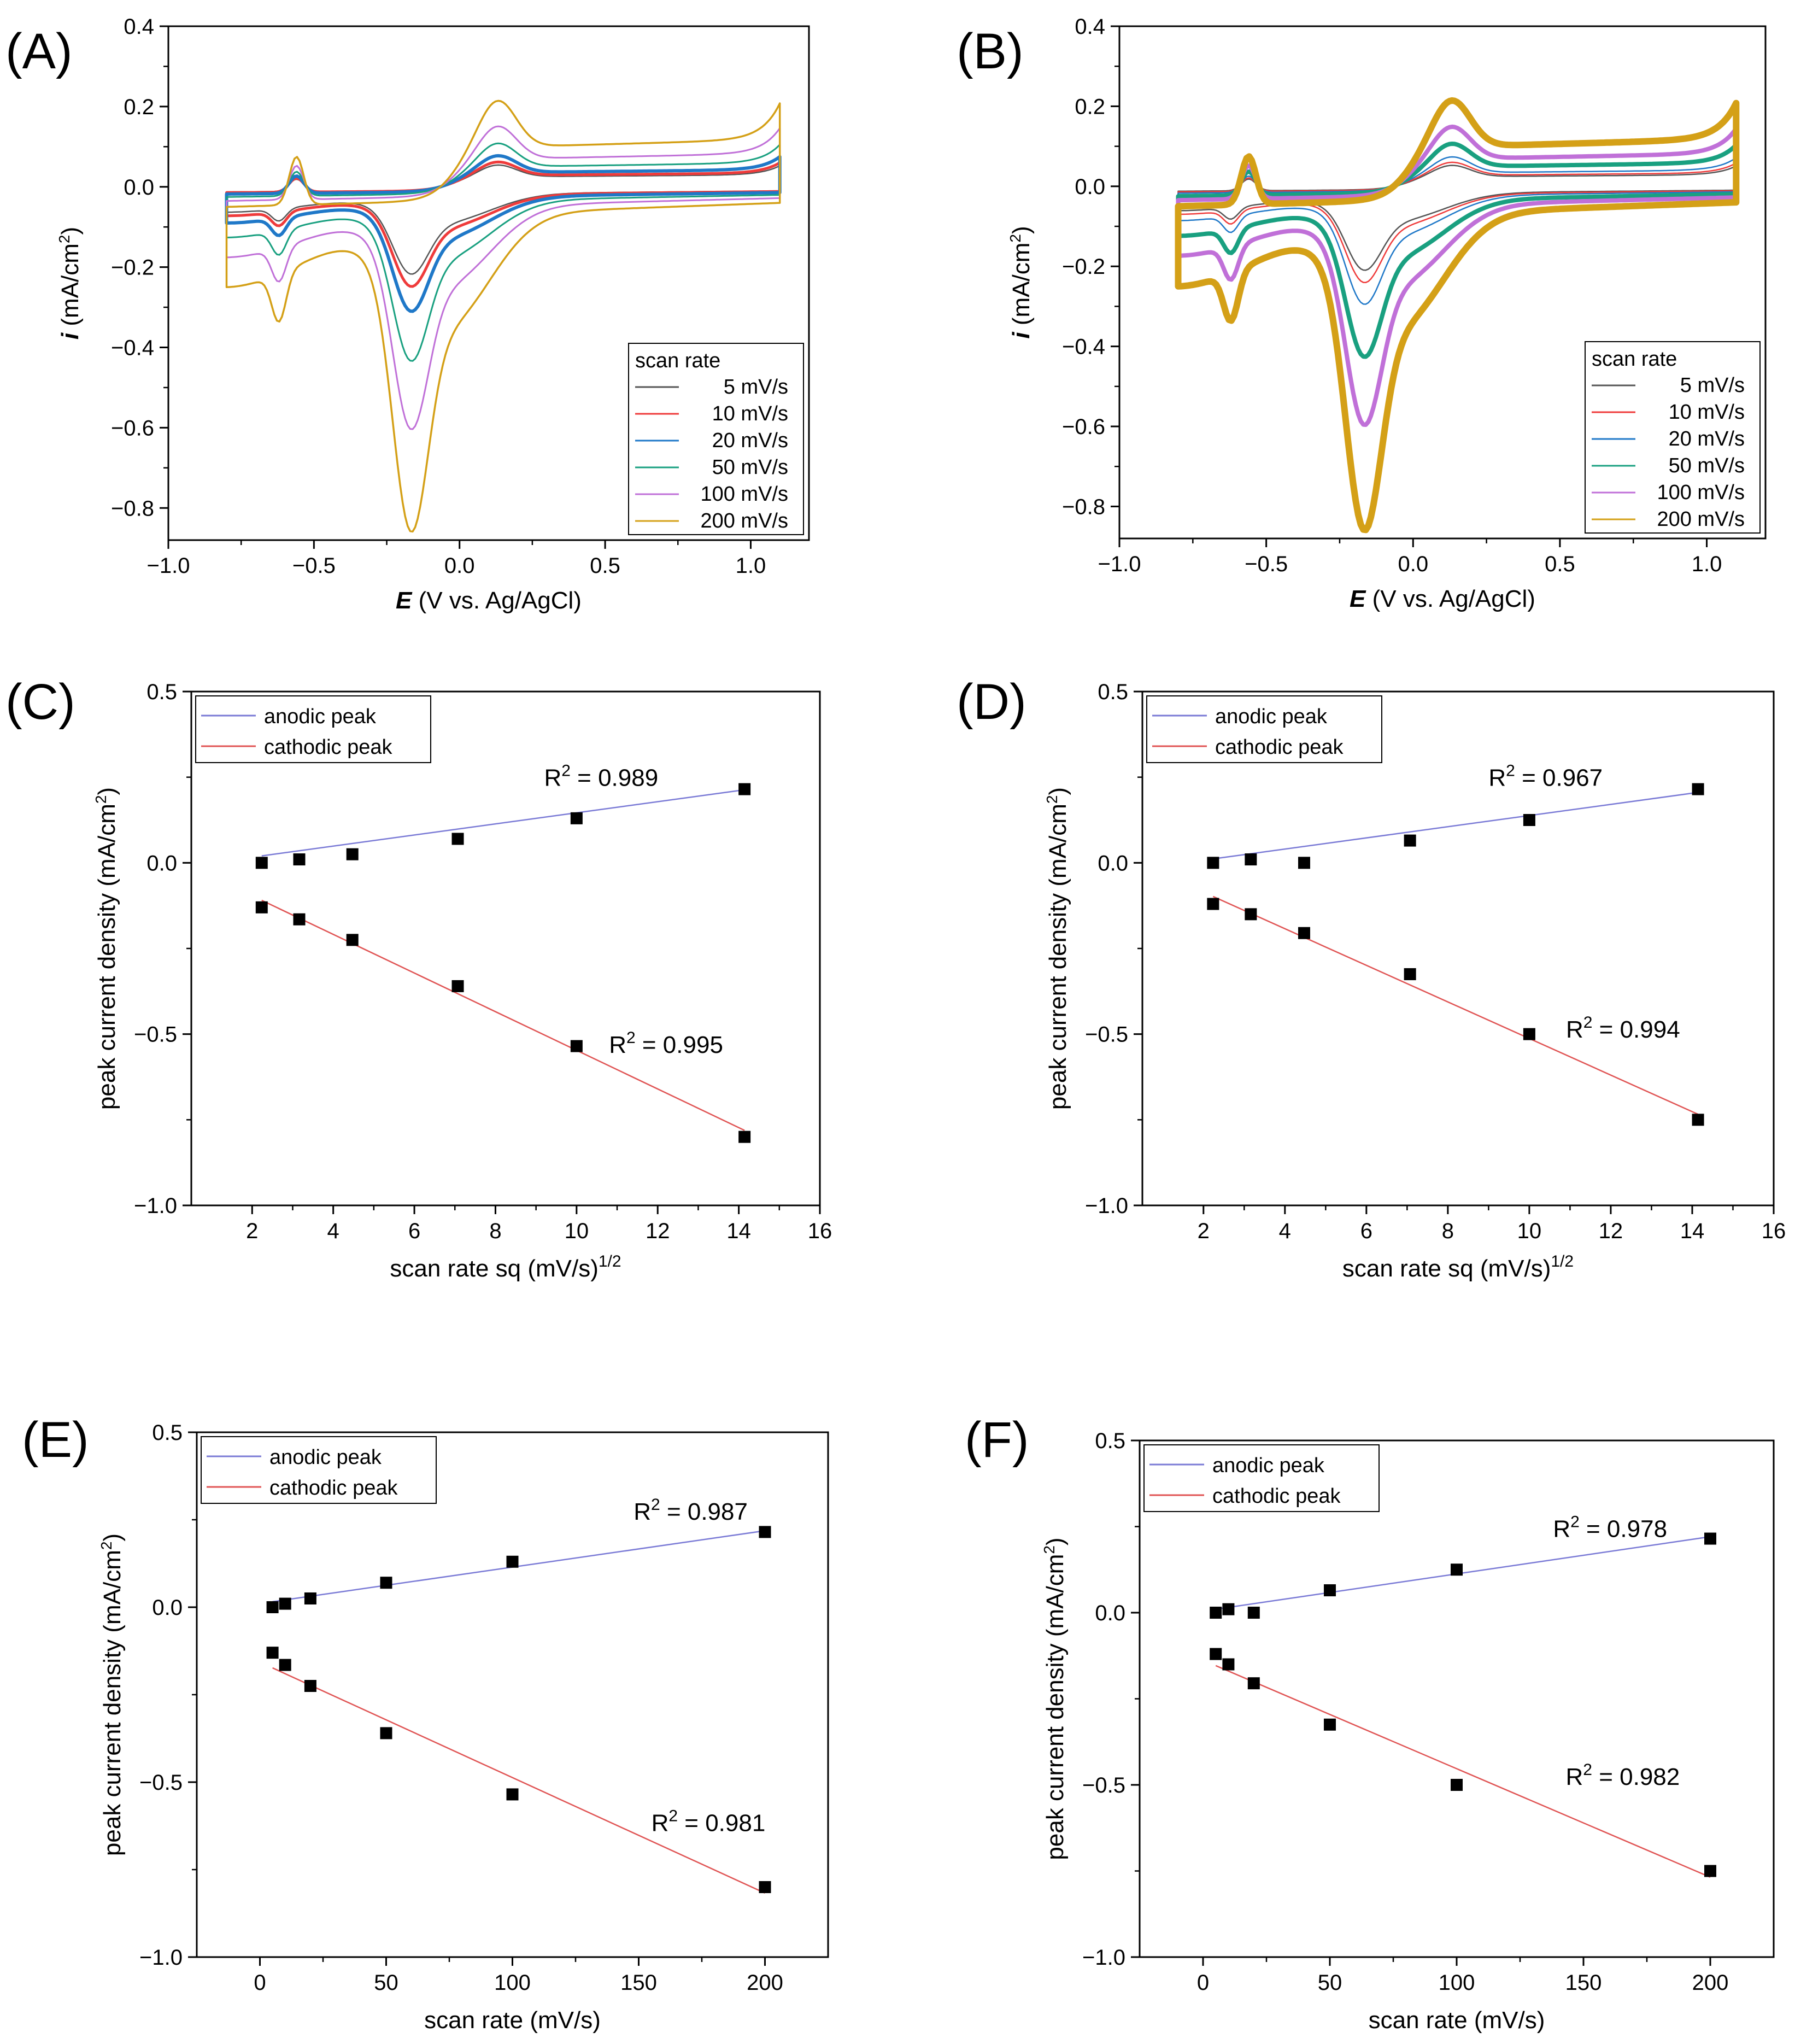 Image resolution: width=1795 pixels, height=2044 pixels. Describe the element at coordinates (386, 1983) in the screenshot. I see `x-tick-label: 50` at that location.